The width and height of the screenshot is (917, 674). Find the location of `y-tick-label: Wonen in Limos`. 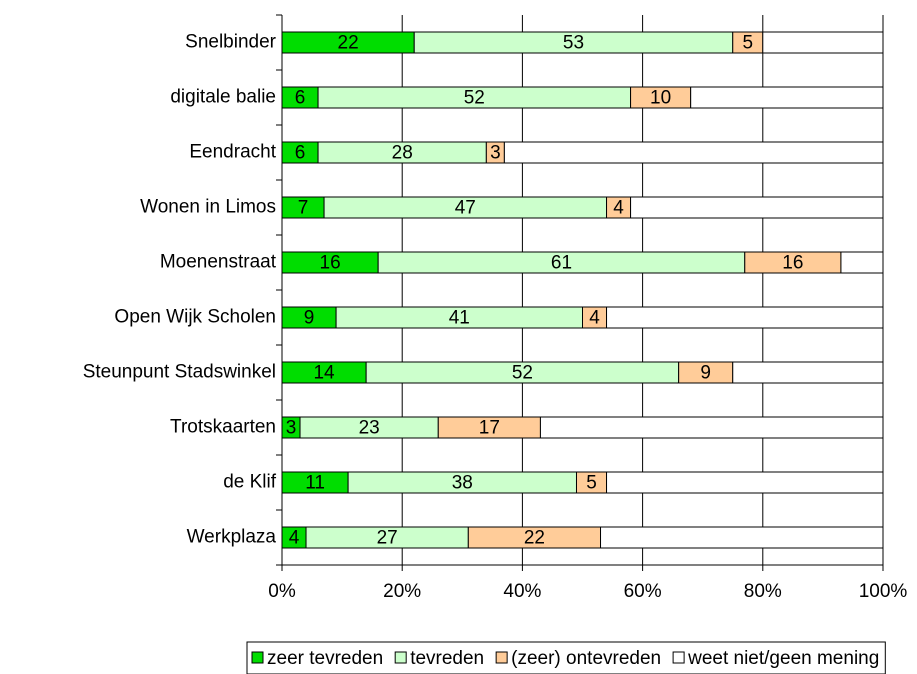

y-tick-label: Wonen in Limos is located at coordinates (208, 207).